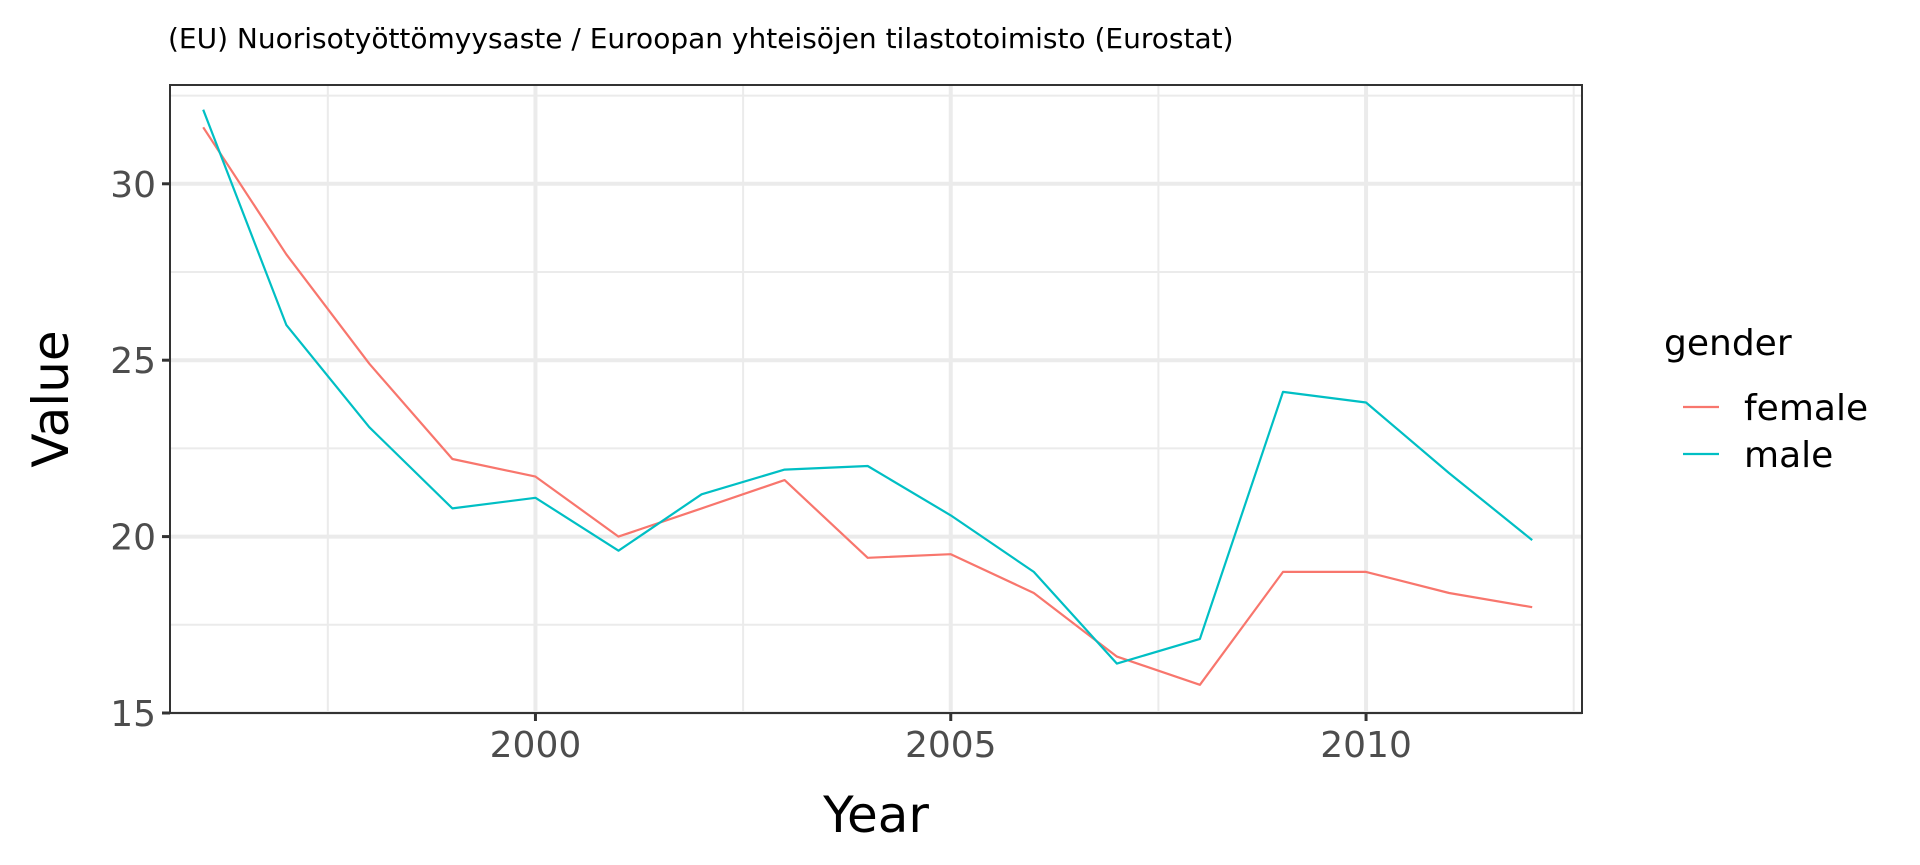  I want to click on x-tick-label: 2010, so click(1366, 745).